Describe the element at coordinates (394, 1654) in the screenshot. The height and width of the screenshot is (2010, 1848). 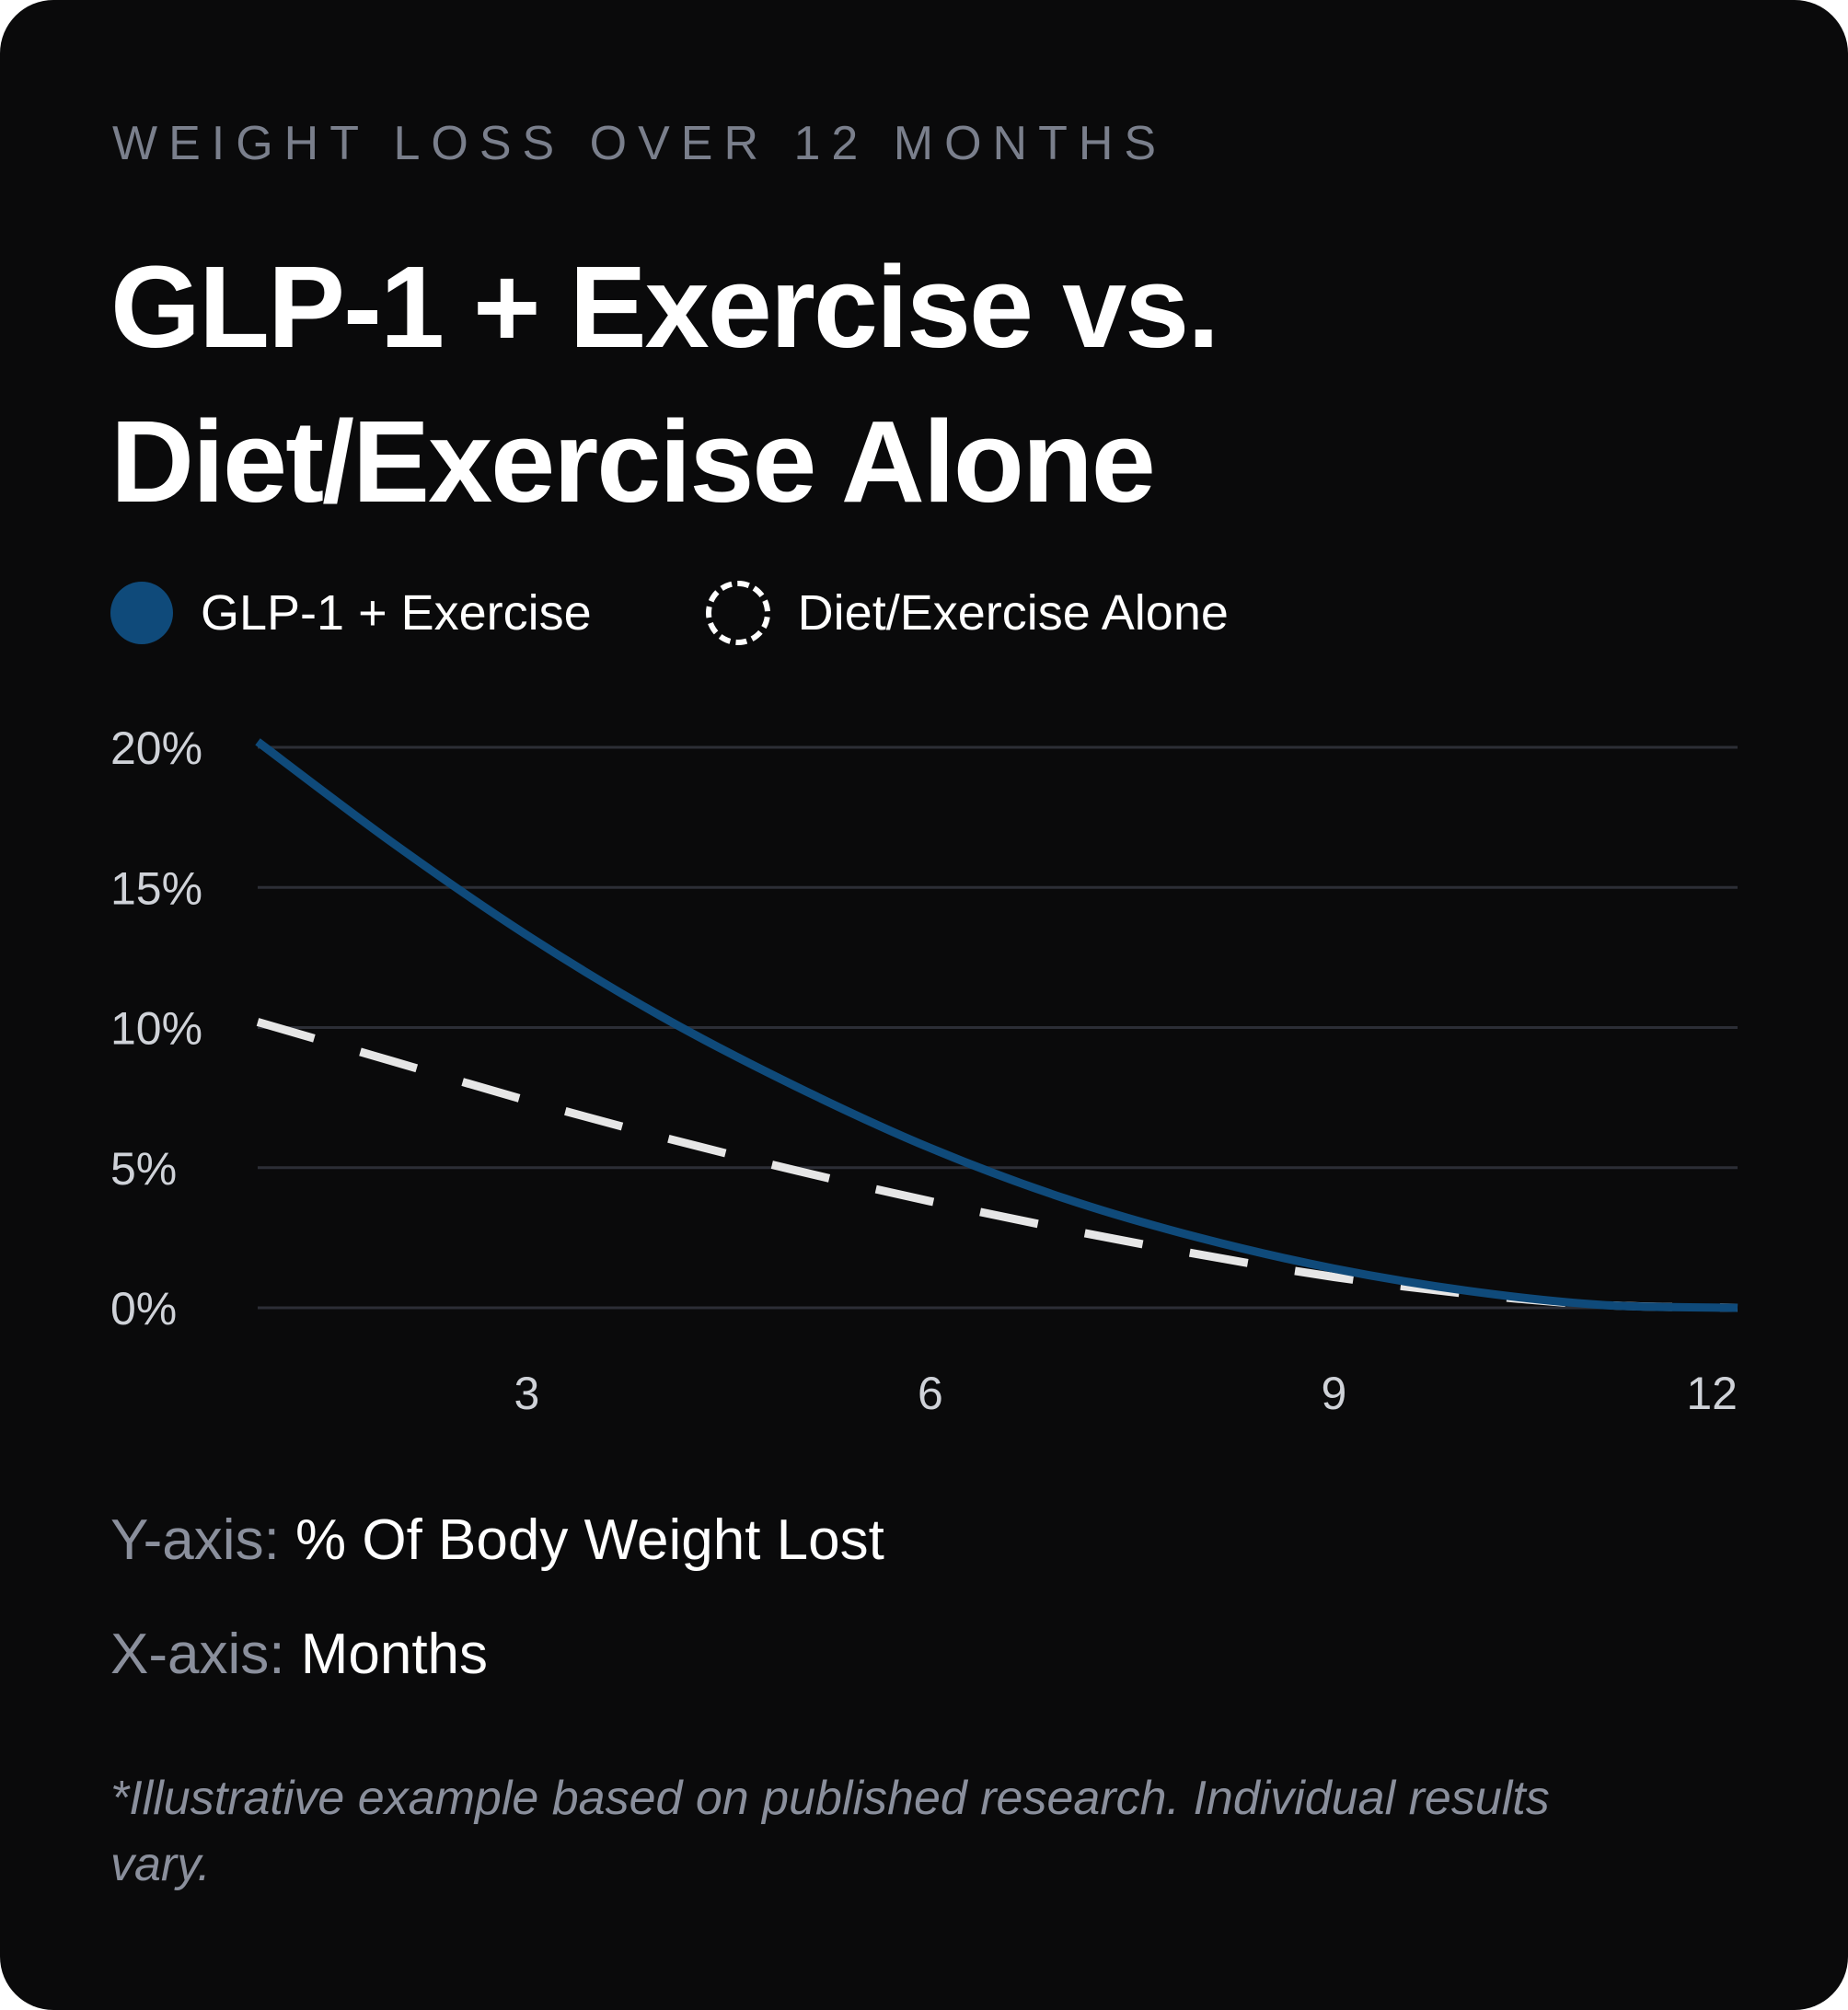
I see `x-axis-caption-value: Months` at that location.